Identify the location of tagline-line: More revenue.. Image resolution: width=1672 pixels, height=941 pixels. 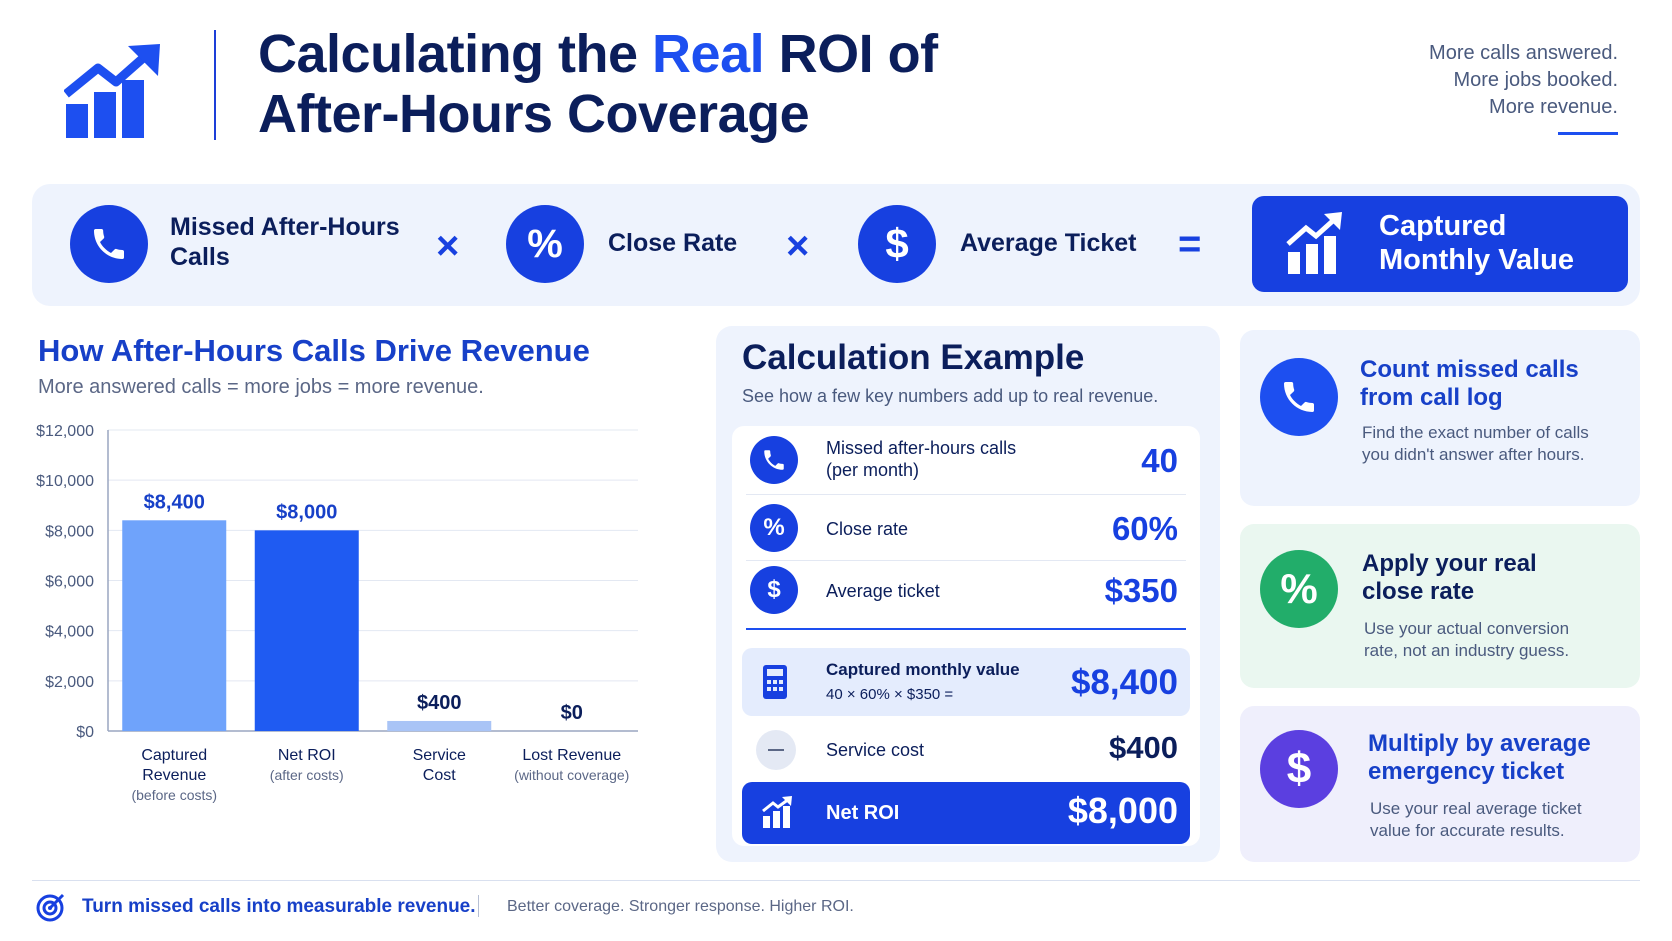
(1553, 107).